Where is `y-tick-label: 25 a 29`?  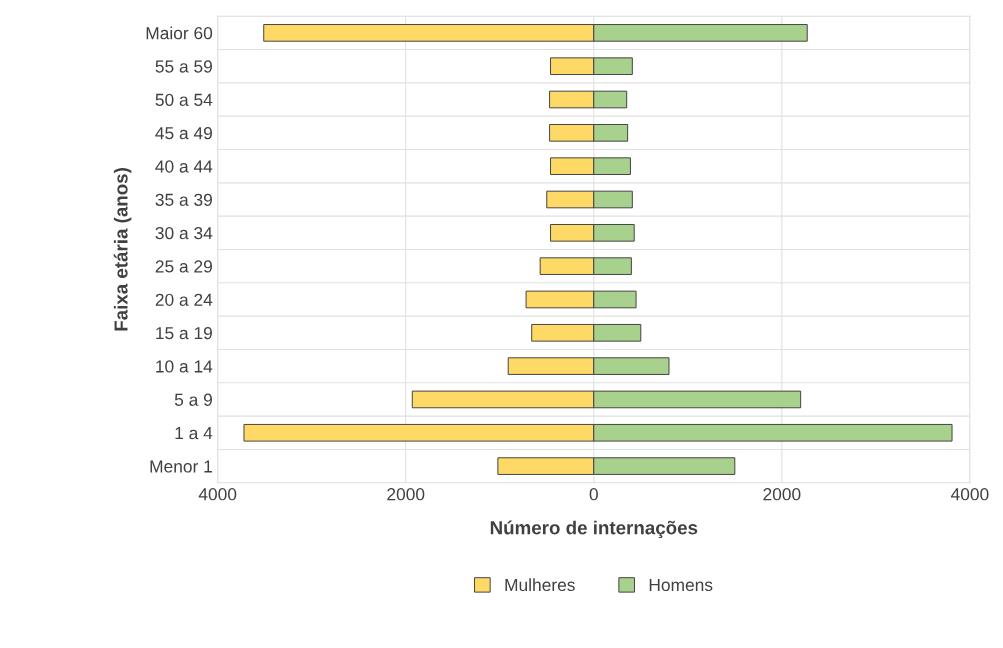
y-tick-label: 25 a 29 is located at coordinates (183, 266).